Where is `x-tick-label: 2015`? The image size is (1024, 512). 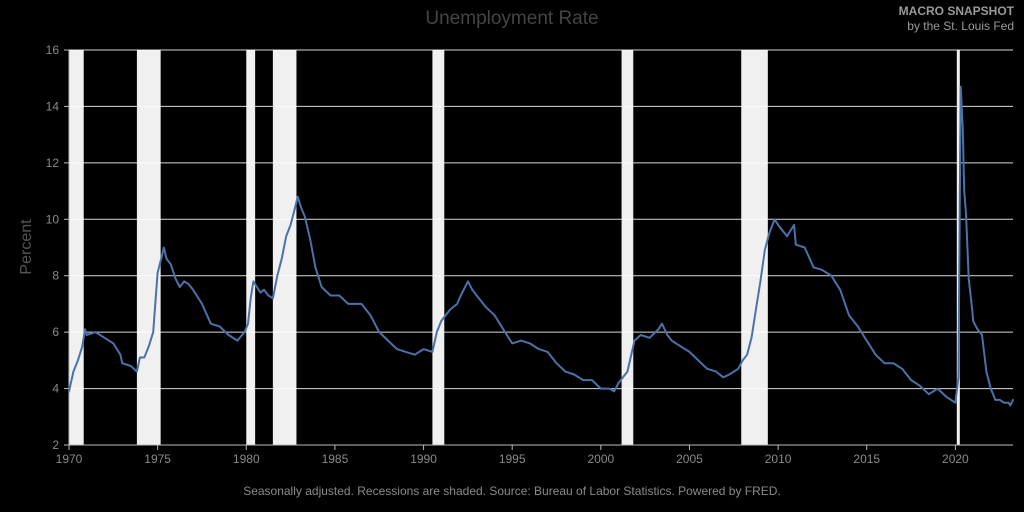
x-tick-label: 2015 is located at coordinates (866, 459).